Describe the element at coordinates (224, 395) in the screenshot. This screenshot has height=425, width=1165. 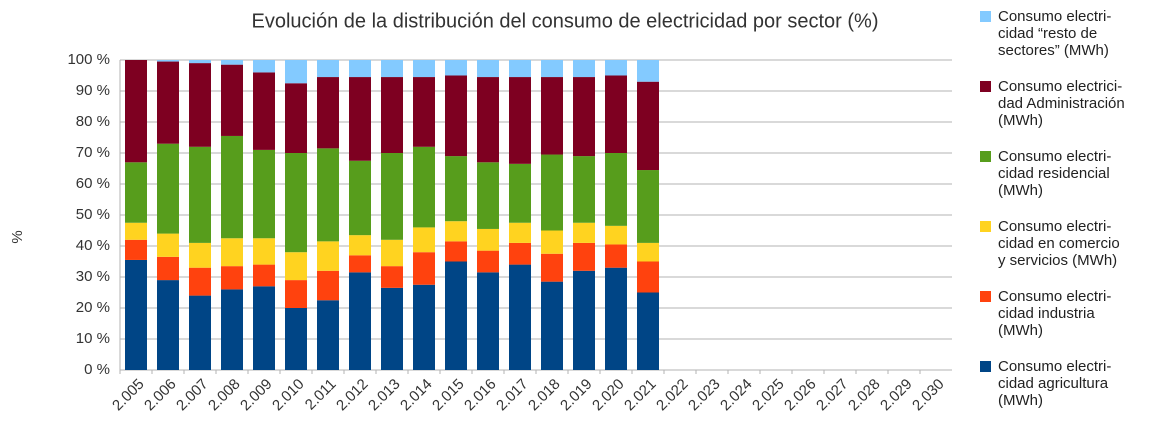
I see `x-tick-label: 2.008` at that location.